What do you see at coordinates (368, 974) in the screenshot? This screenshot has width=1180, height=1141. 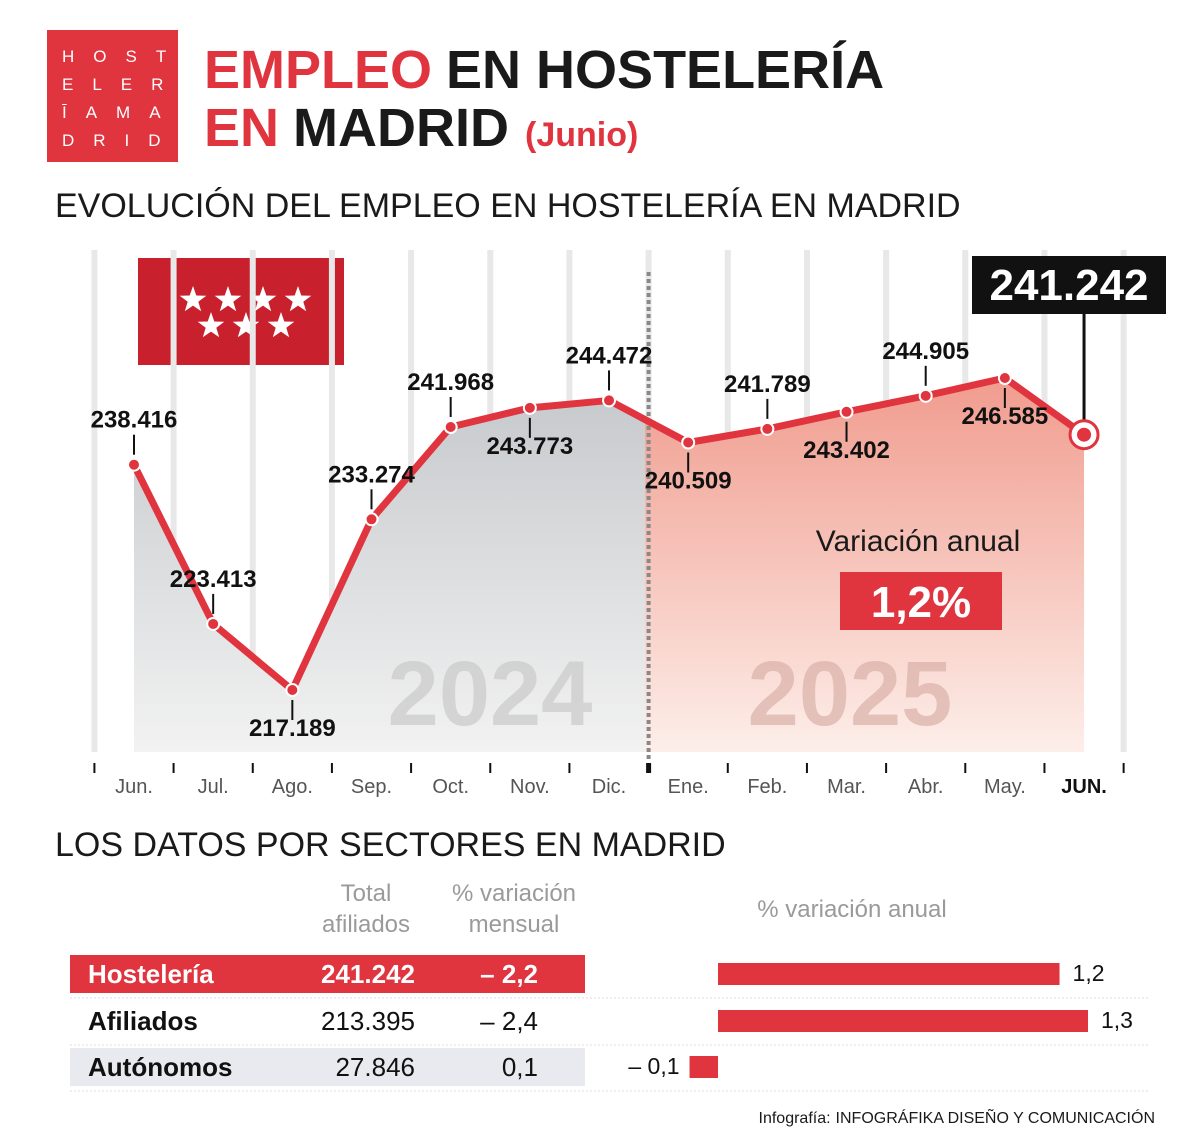 I see `cell: 241.242` at bounding box center [368, 974].